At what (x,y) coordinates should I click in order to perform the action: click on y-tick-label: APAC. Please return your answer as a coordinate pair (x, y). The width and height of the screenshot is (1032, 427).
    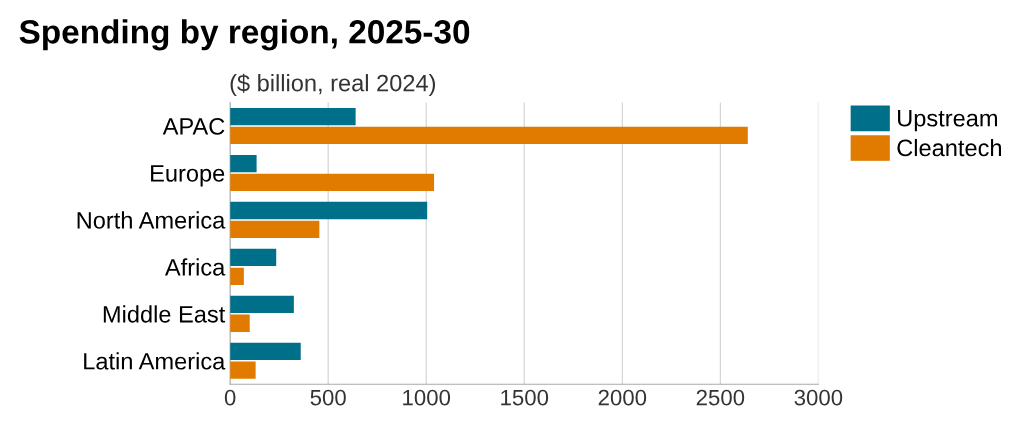
    Looking at the image, I should click on (193, 126).